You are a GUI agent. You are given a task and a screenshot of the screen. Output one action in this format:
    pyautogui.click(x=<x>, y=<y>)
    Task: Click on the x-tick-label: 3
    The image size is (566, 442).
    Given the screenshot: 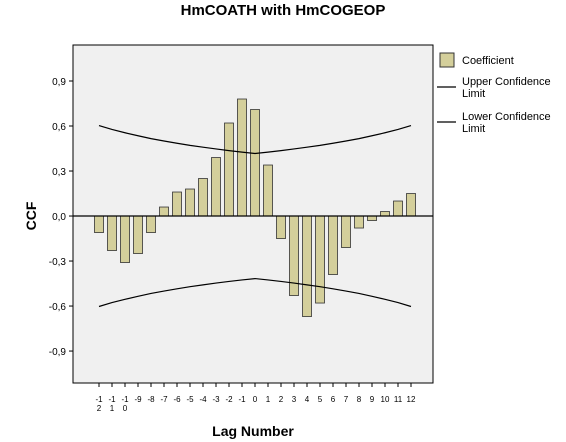 What is the action you would take?
    pyautogui.click(x=294, y=399)
    